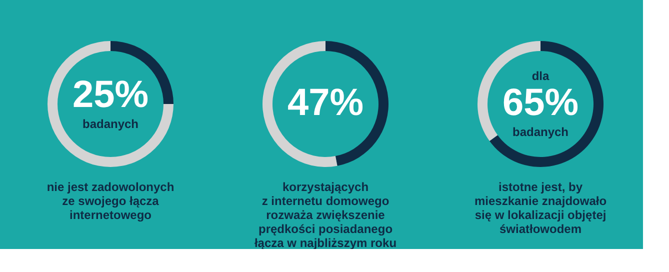  What do you see at coordinates (110, 201) in the screenshot?
I see `text: nie jest zadowolonych ze swojego łącza internetowego` at bounding box center [110, 201].